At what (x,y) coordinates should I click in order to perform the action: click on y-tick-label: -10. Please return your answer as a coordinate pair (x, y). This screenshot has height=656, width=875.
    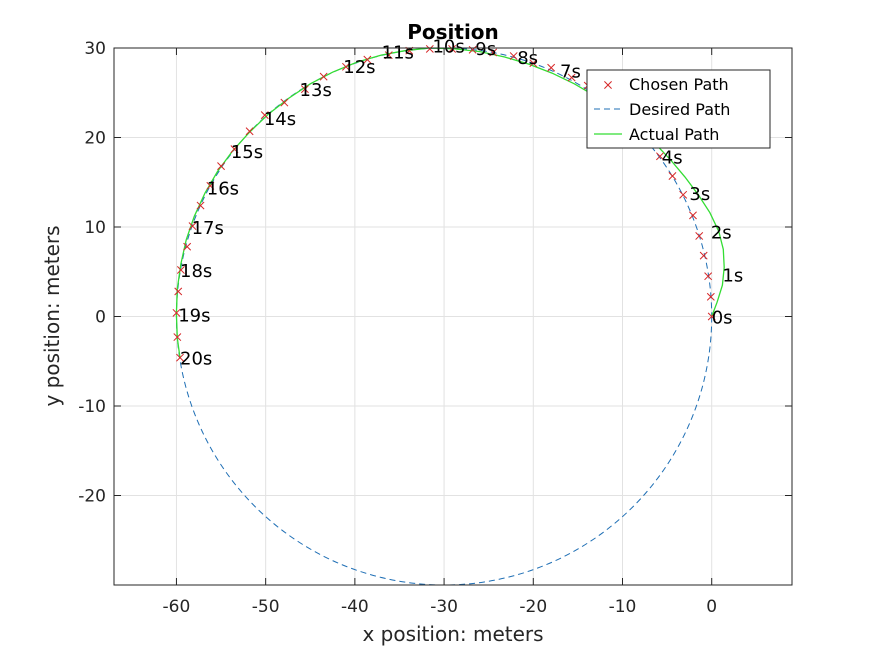
    Looking at the image, I should click on (92, 407).